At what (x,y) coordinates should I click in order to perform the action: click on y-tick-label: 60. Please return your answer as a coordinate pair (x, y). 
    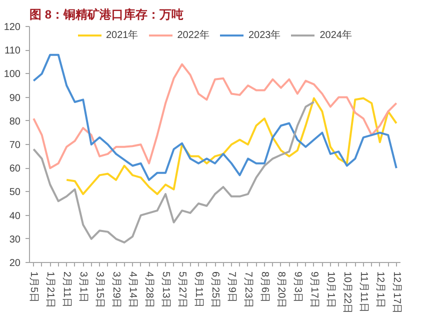
    Looking at the image, I should click on (15, 169).